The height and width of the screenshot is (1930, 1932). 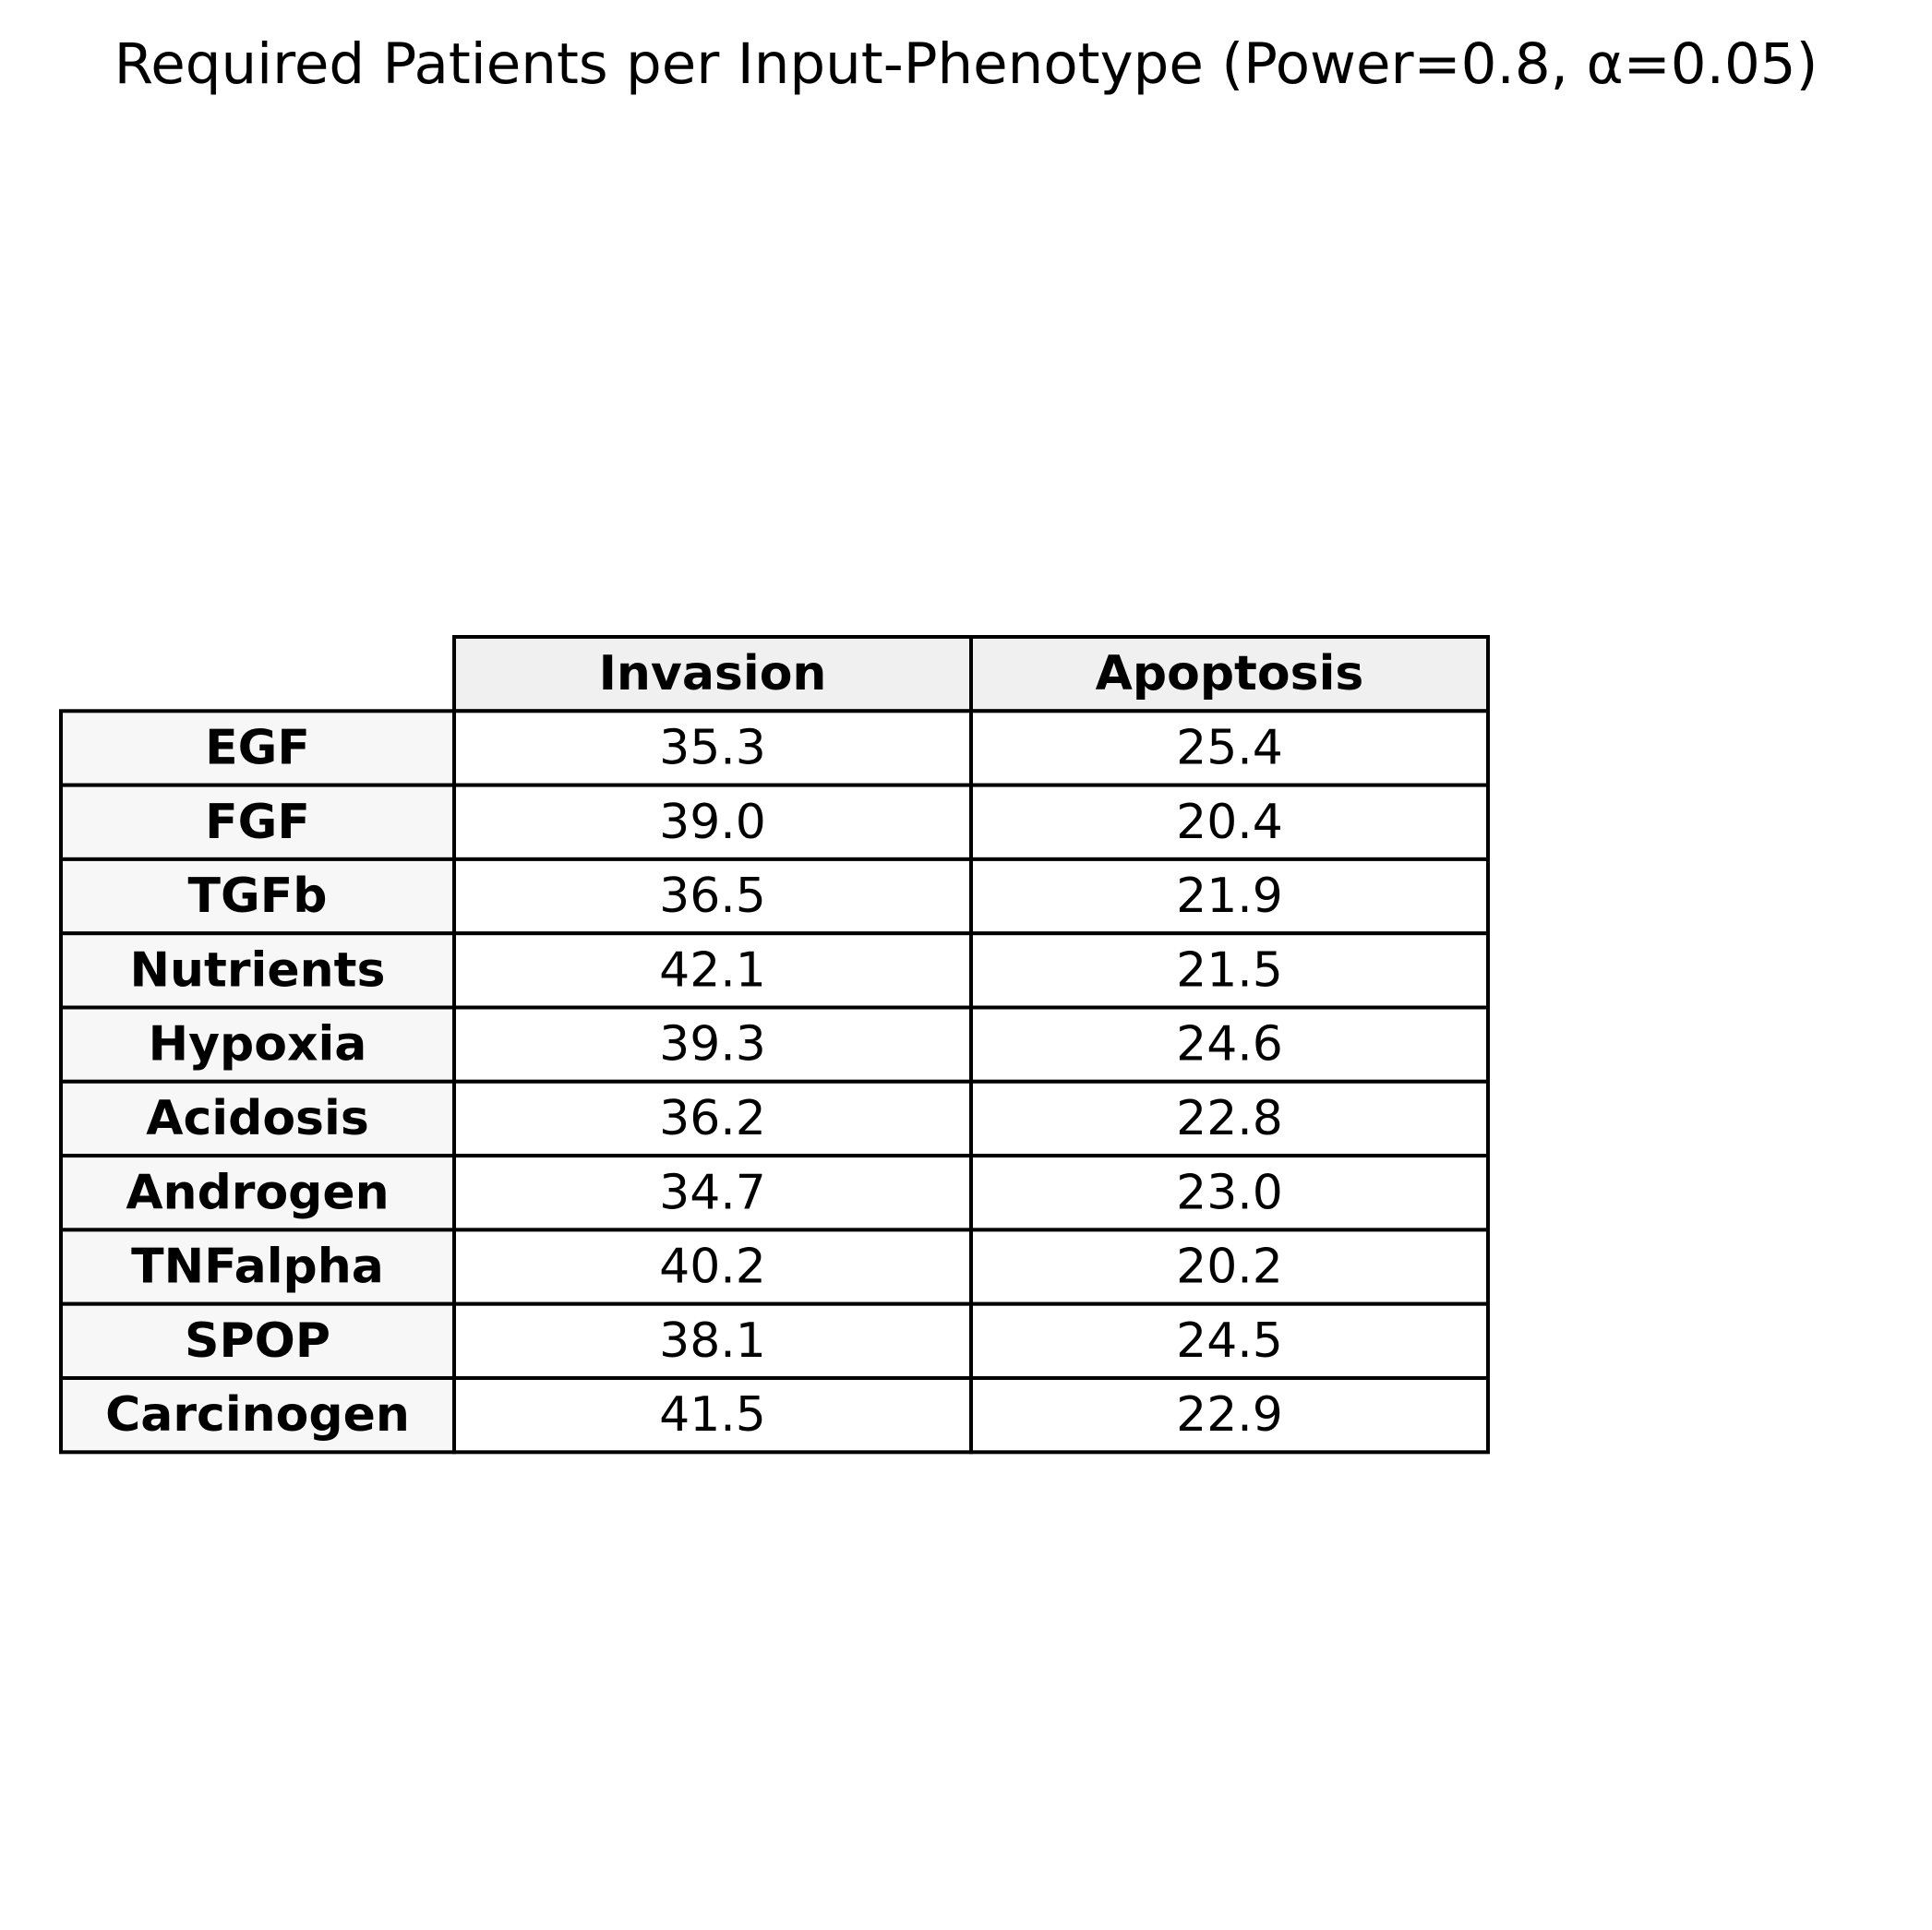 I want to click on table-value: 36.5, so click(x=712, y=896).